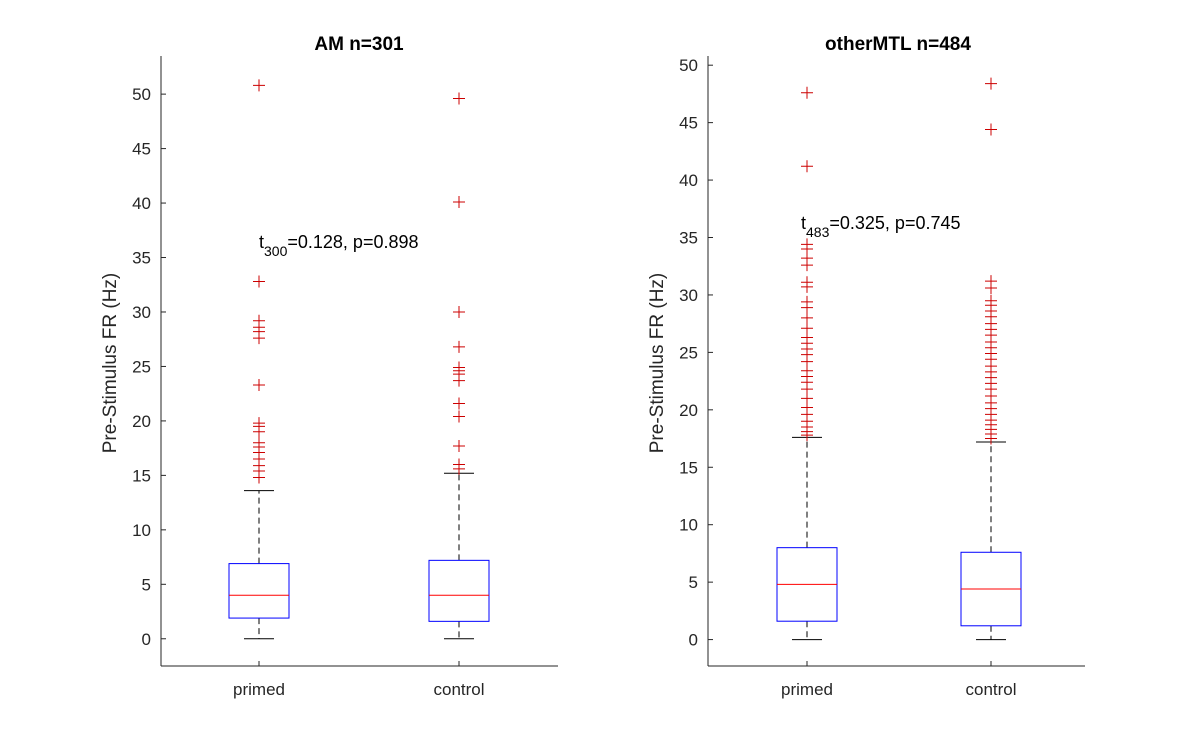  Describe the element at coordinates (818, 232) in the screenshot. I see `stat-annotation-subscript: 483` at that location.